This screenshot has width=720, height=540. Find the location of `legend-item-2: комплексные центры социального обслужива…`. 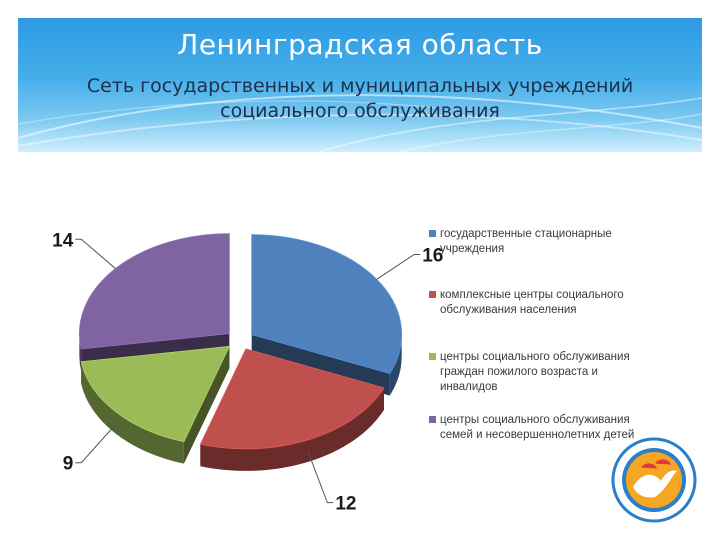

legend-item-2: комплексные центры социального обслужива… is located at coordinates (534, 303).